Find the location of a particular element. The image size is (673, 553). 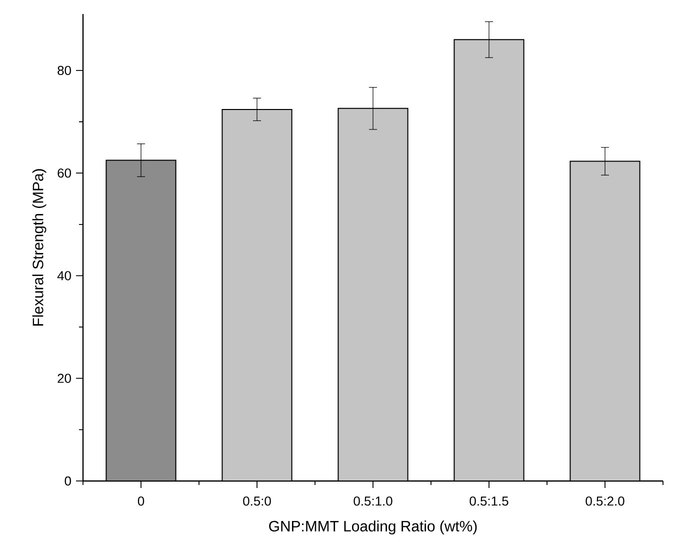

y-tick-label: 20 is located at coordinates (64, 378).